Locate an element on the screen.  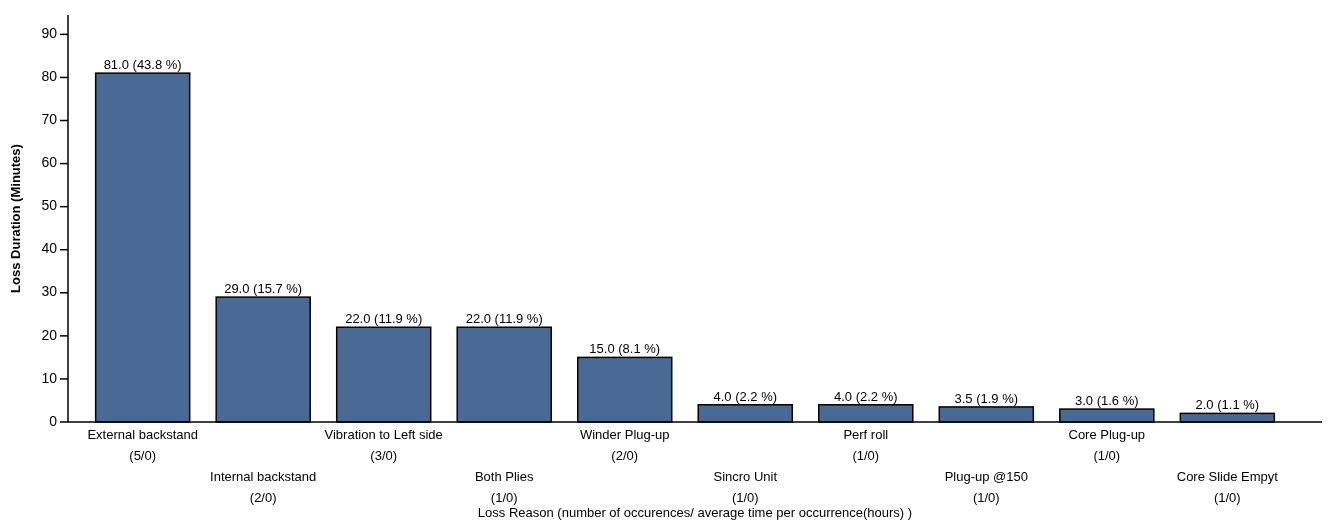
y-tick-label: 70 is located at coordinates (49, 119).